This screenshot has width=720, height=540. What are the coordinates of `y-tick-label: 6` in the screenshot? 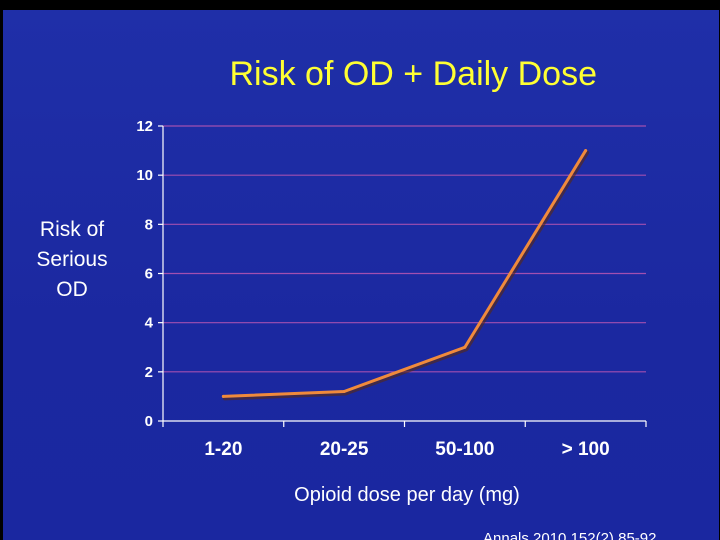 It's located at (149, 274).